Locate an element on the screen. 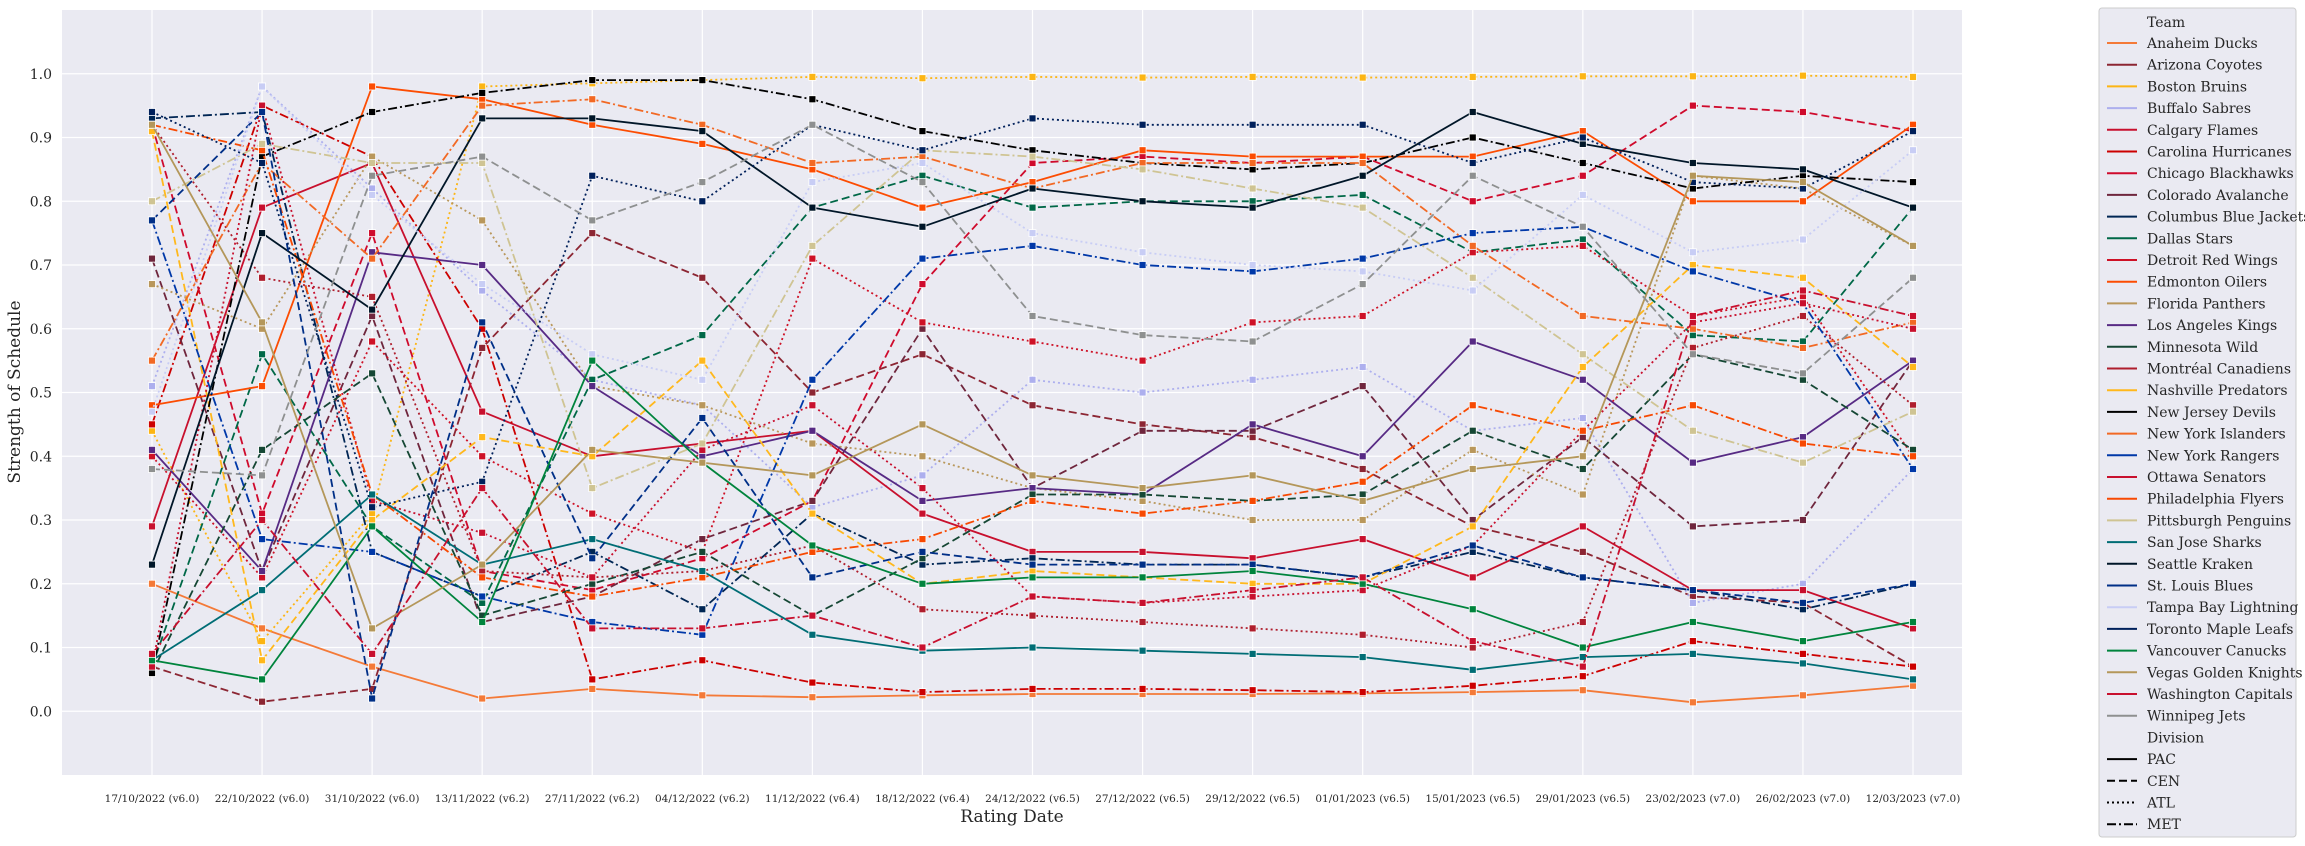  legend-team-label: Pittsburgh Penguins is located at coordinates (2219, 521).